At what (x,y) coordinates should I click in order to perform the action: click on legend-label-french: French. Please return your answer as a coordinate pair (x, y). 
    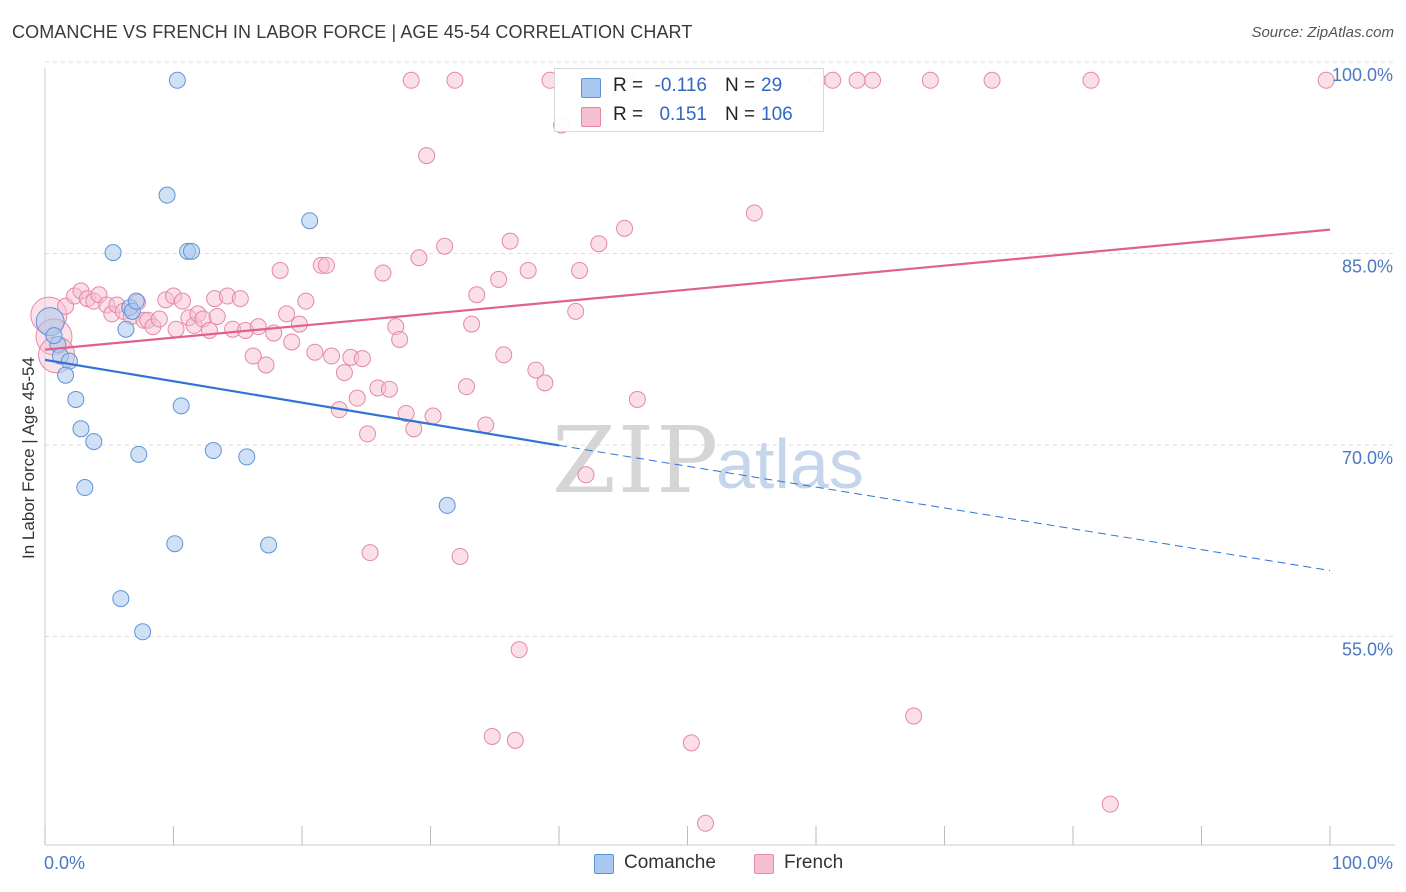
    Looking at the image, I should click on (814, 862).